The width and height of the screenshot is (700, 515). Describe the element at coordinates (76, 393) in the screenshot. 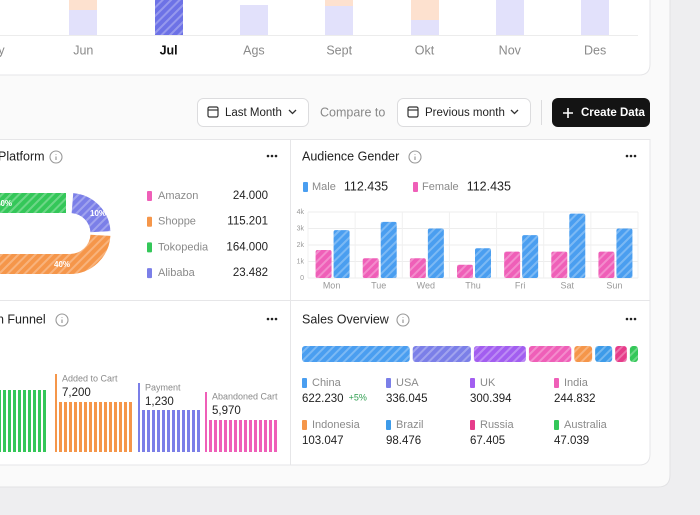

I see `funnel-value: 7,200` at that location.